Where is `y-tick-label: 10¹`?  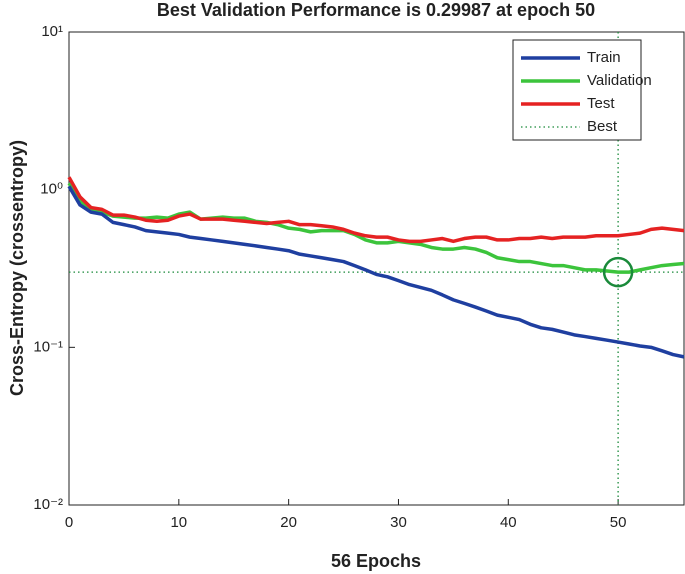 y-tick-label: 10¹ is located at coordinates (52, 31).